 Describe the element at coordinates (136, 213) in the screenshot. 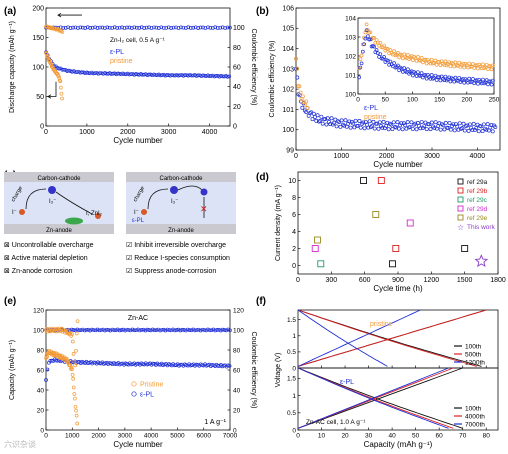

I see `iodide-label: I⁻` at that location.